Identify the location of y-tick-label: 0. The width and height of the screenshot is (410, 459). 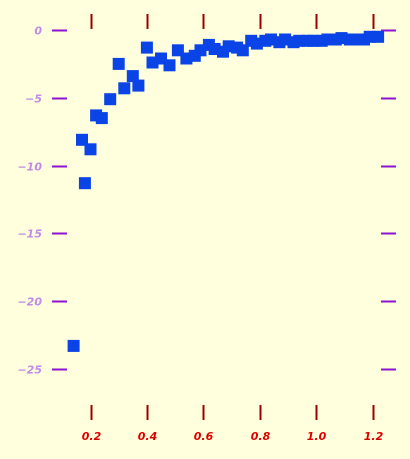
(38, 31).